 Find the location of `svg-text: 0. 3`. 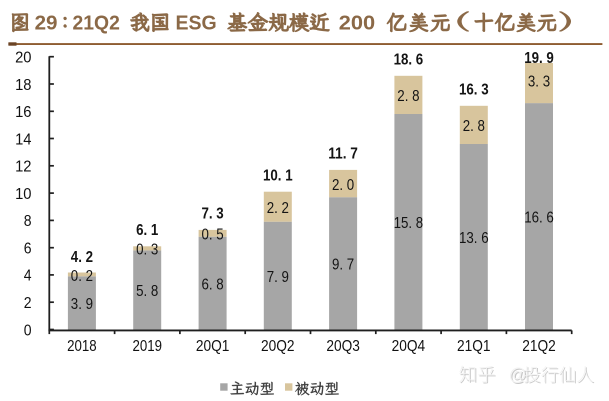

svg-text: 0. 3 is located at coordinates (147, 250).